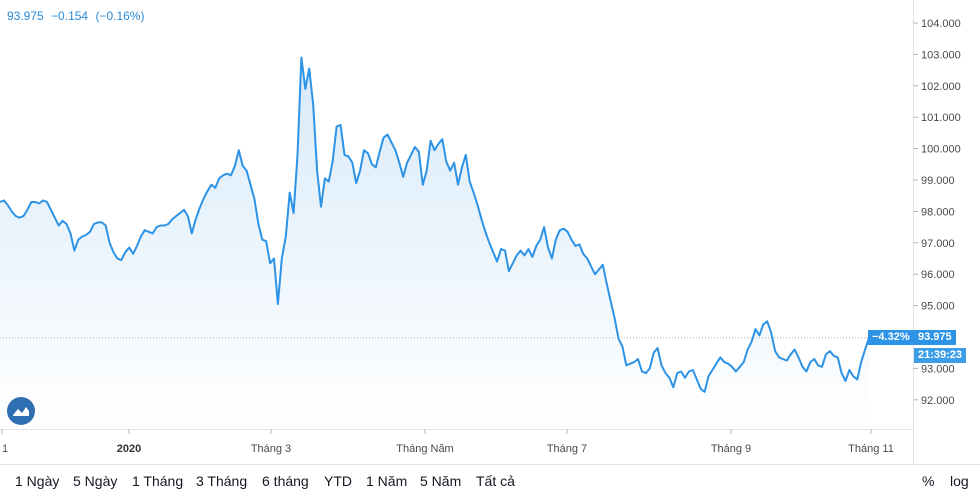  What do you see at coordinates (891, 337) in the screenshot?
I see `percent-change-label: −4.32%` at bounding box center [891, 337].